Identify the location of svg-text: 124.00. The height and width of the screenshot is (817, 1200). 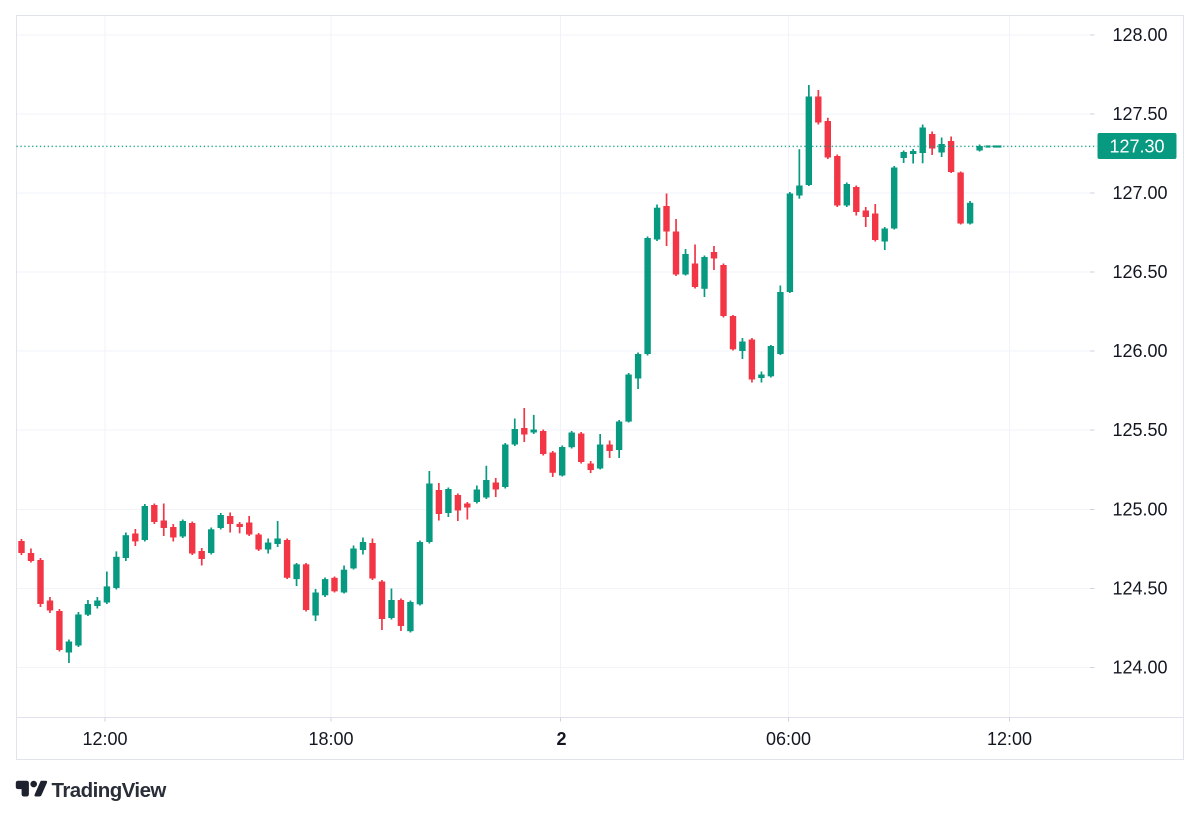
(1139, 668).